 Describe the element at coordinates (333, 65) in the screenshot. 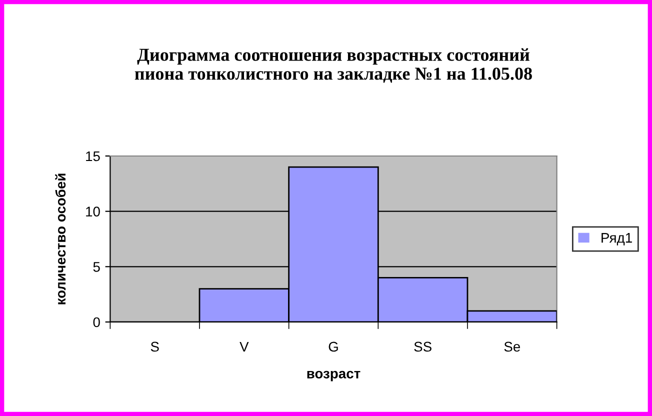

I see `chart-title: Диограмма соотношения возрастных состояний пиона тонколистного на закладке №1 на 11.05.08` at that location.